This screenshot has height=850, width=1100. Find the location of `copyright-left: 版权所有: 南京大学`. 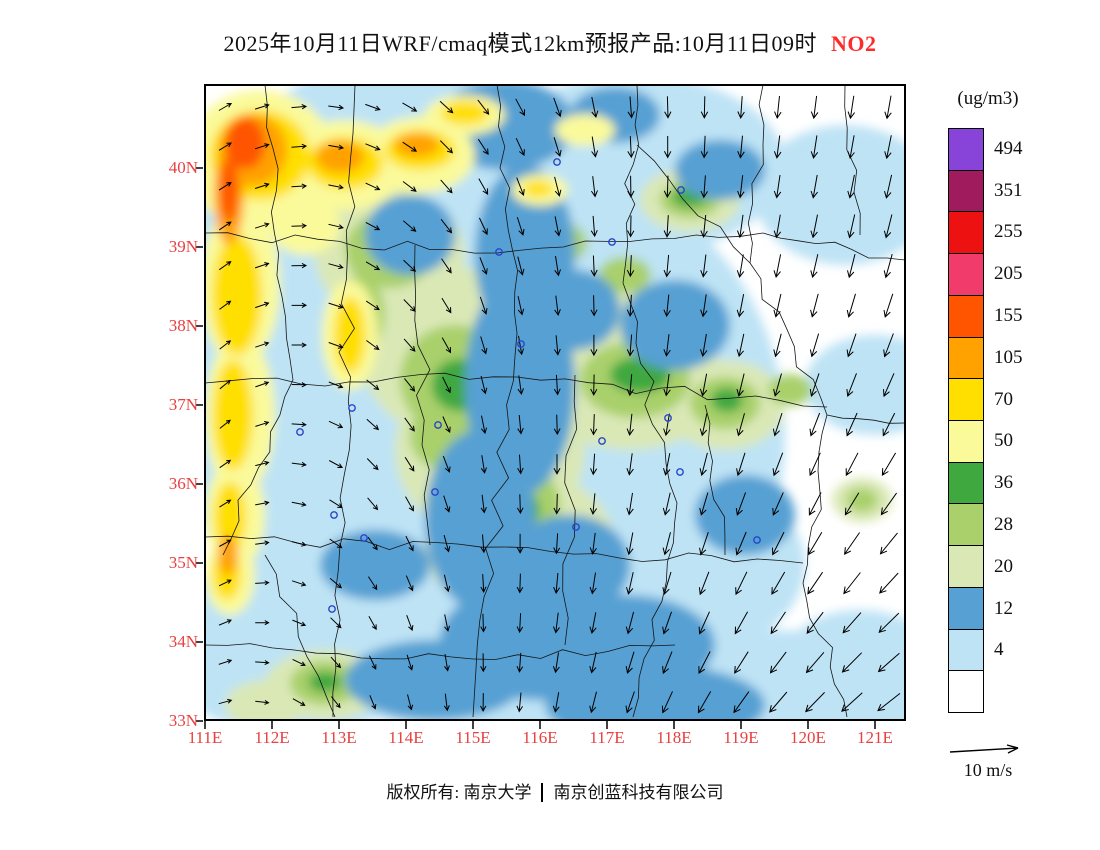

copyright-left: 版权所有: 南京大学 is located at coordinates (459, 792).